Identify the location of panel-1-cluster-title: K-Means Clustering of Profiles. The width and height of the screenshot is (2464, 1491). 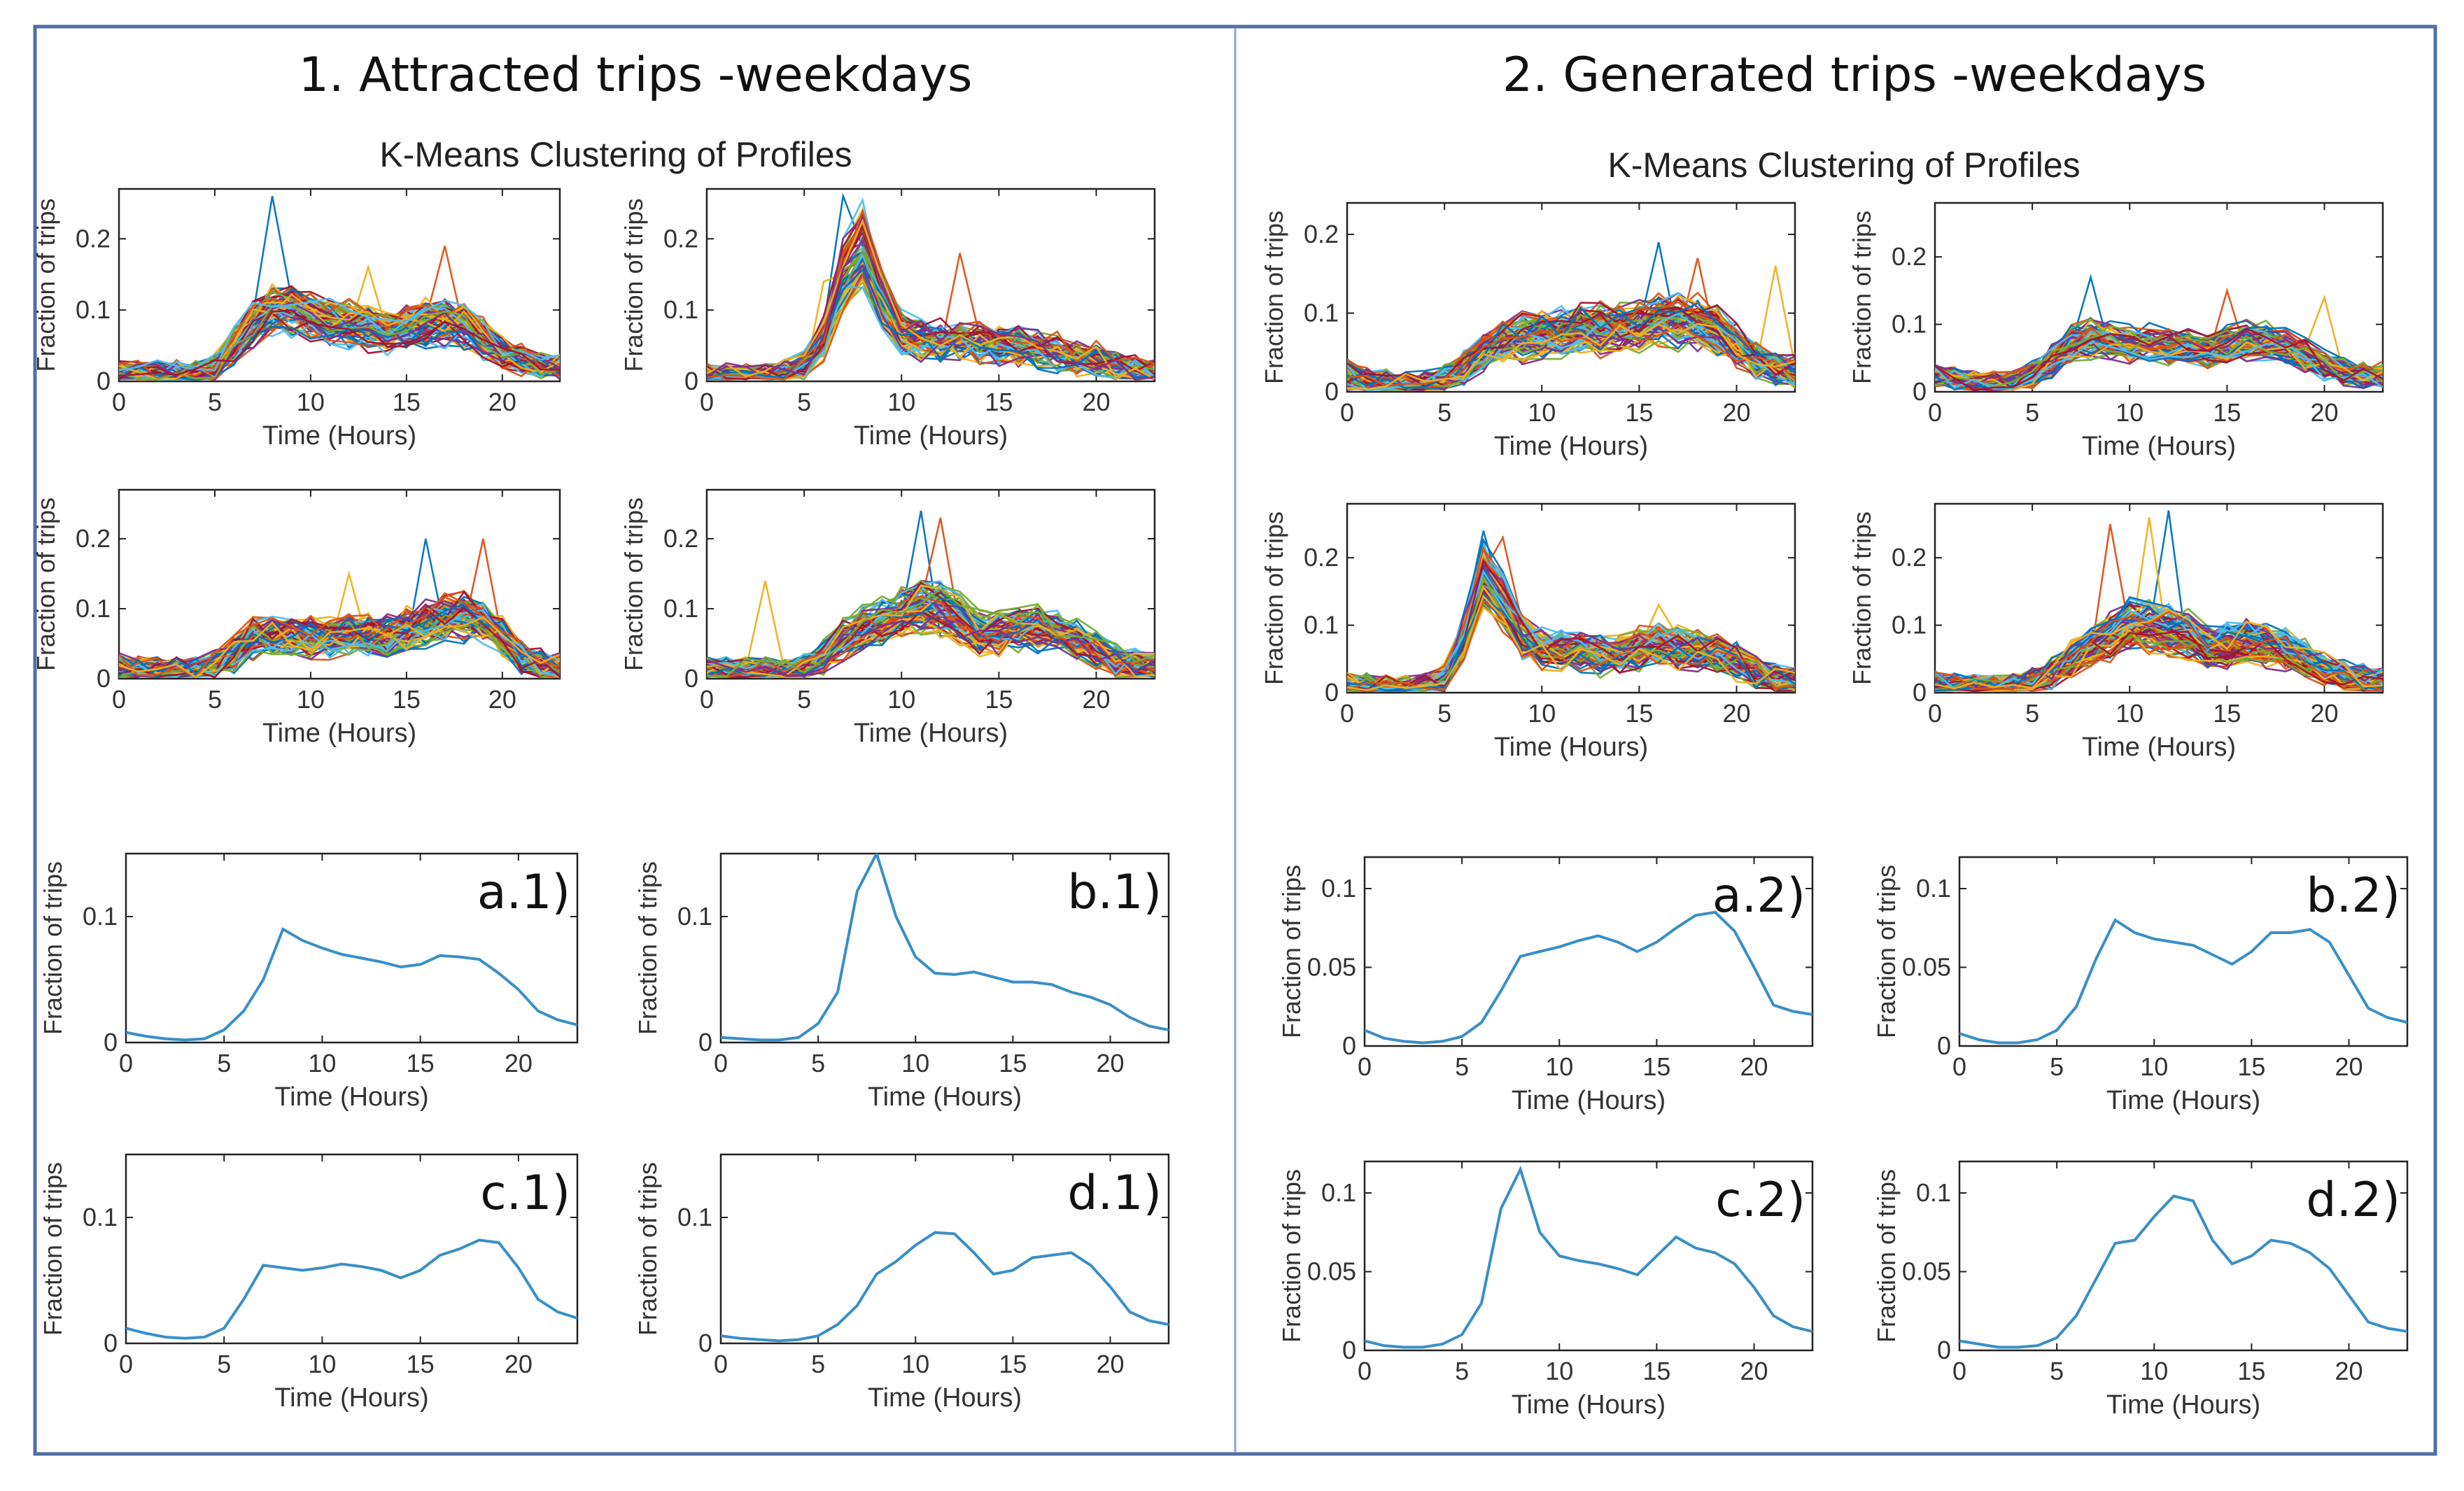
(615, 154).